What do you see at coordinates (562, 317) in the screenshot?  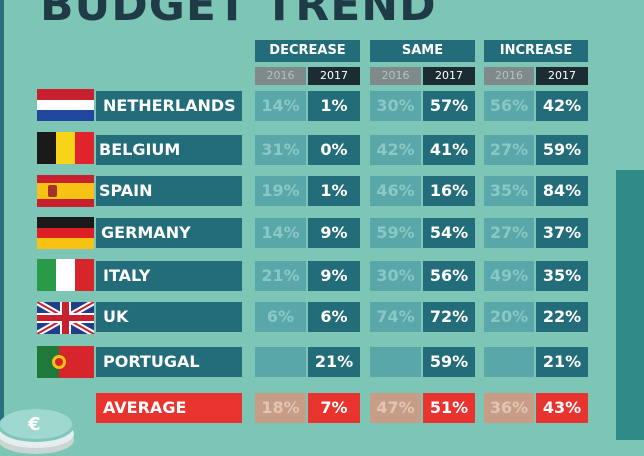 I see `value-cell: 22%` at bounding box center [562, 317].